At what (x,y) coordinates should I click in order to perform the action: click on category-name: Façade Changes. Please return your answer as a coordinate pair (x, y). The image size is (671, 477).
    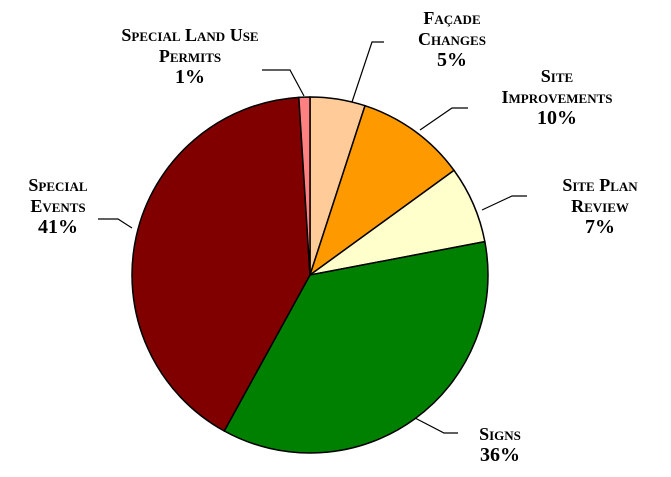
    Looking at the image, I should click on (452, 28).